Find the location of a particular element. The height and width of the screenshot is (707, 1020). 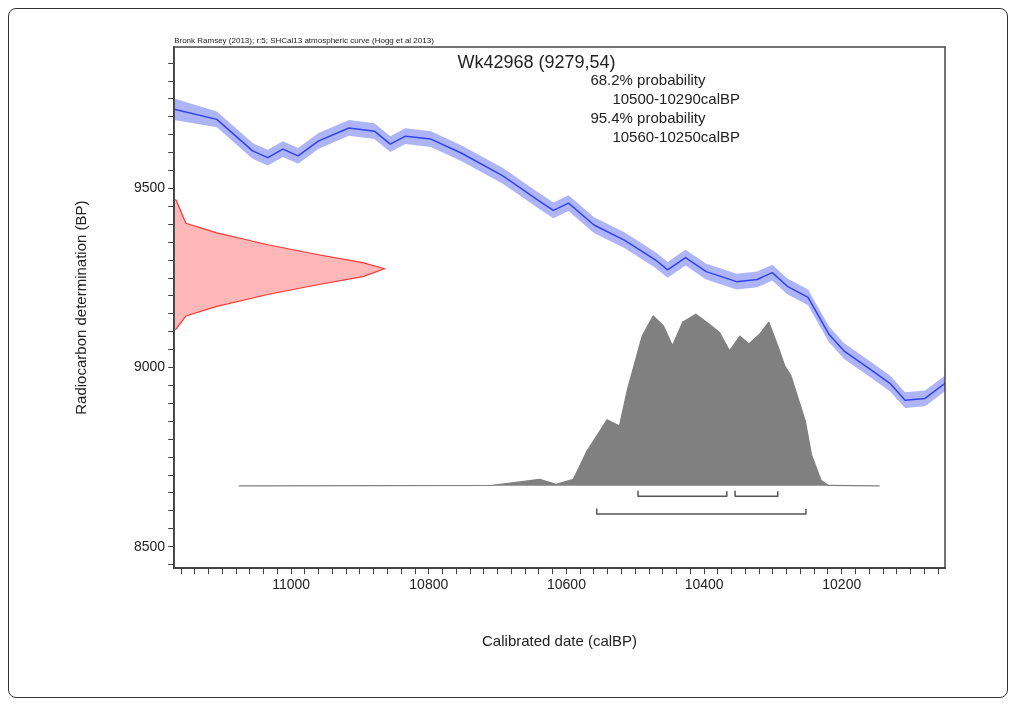

x-tick-label: 10600 is located at coordinates (566, 584).